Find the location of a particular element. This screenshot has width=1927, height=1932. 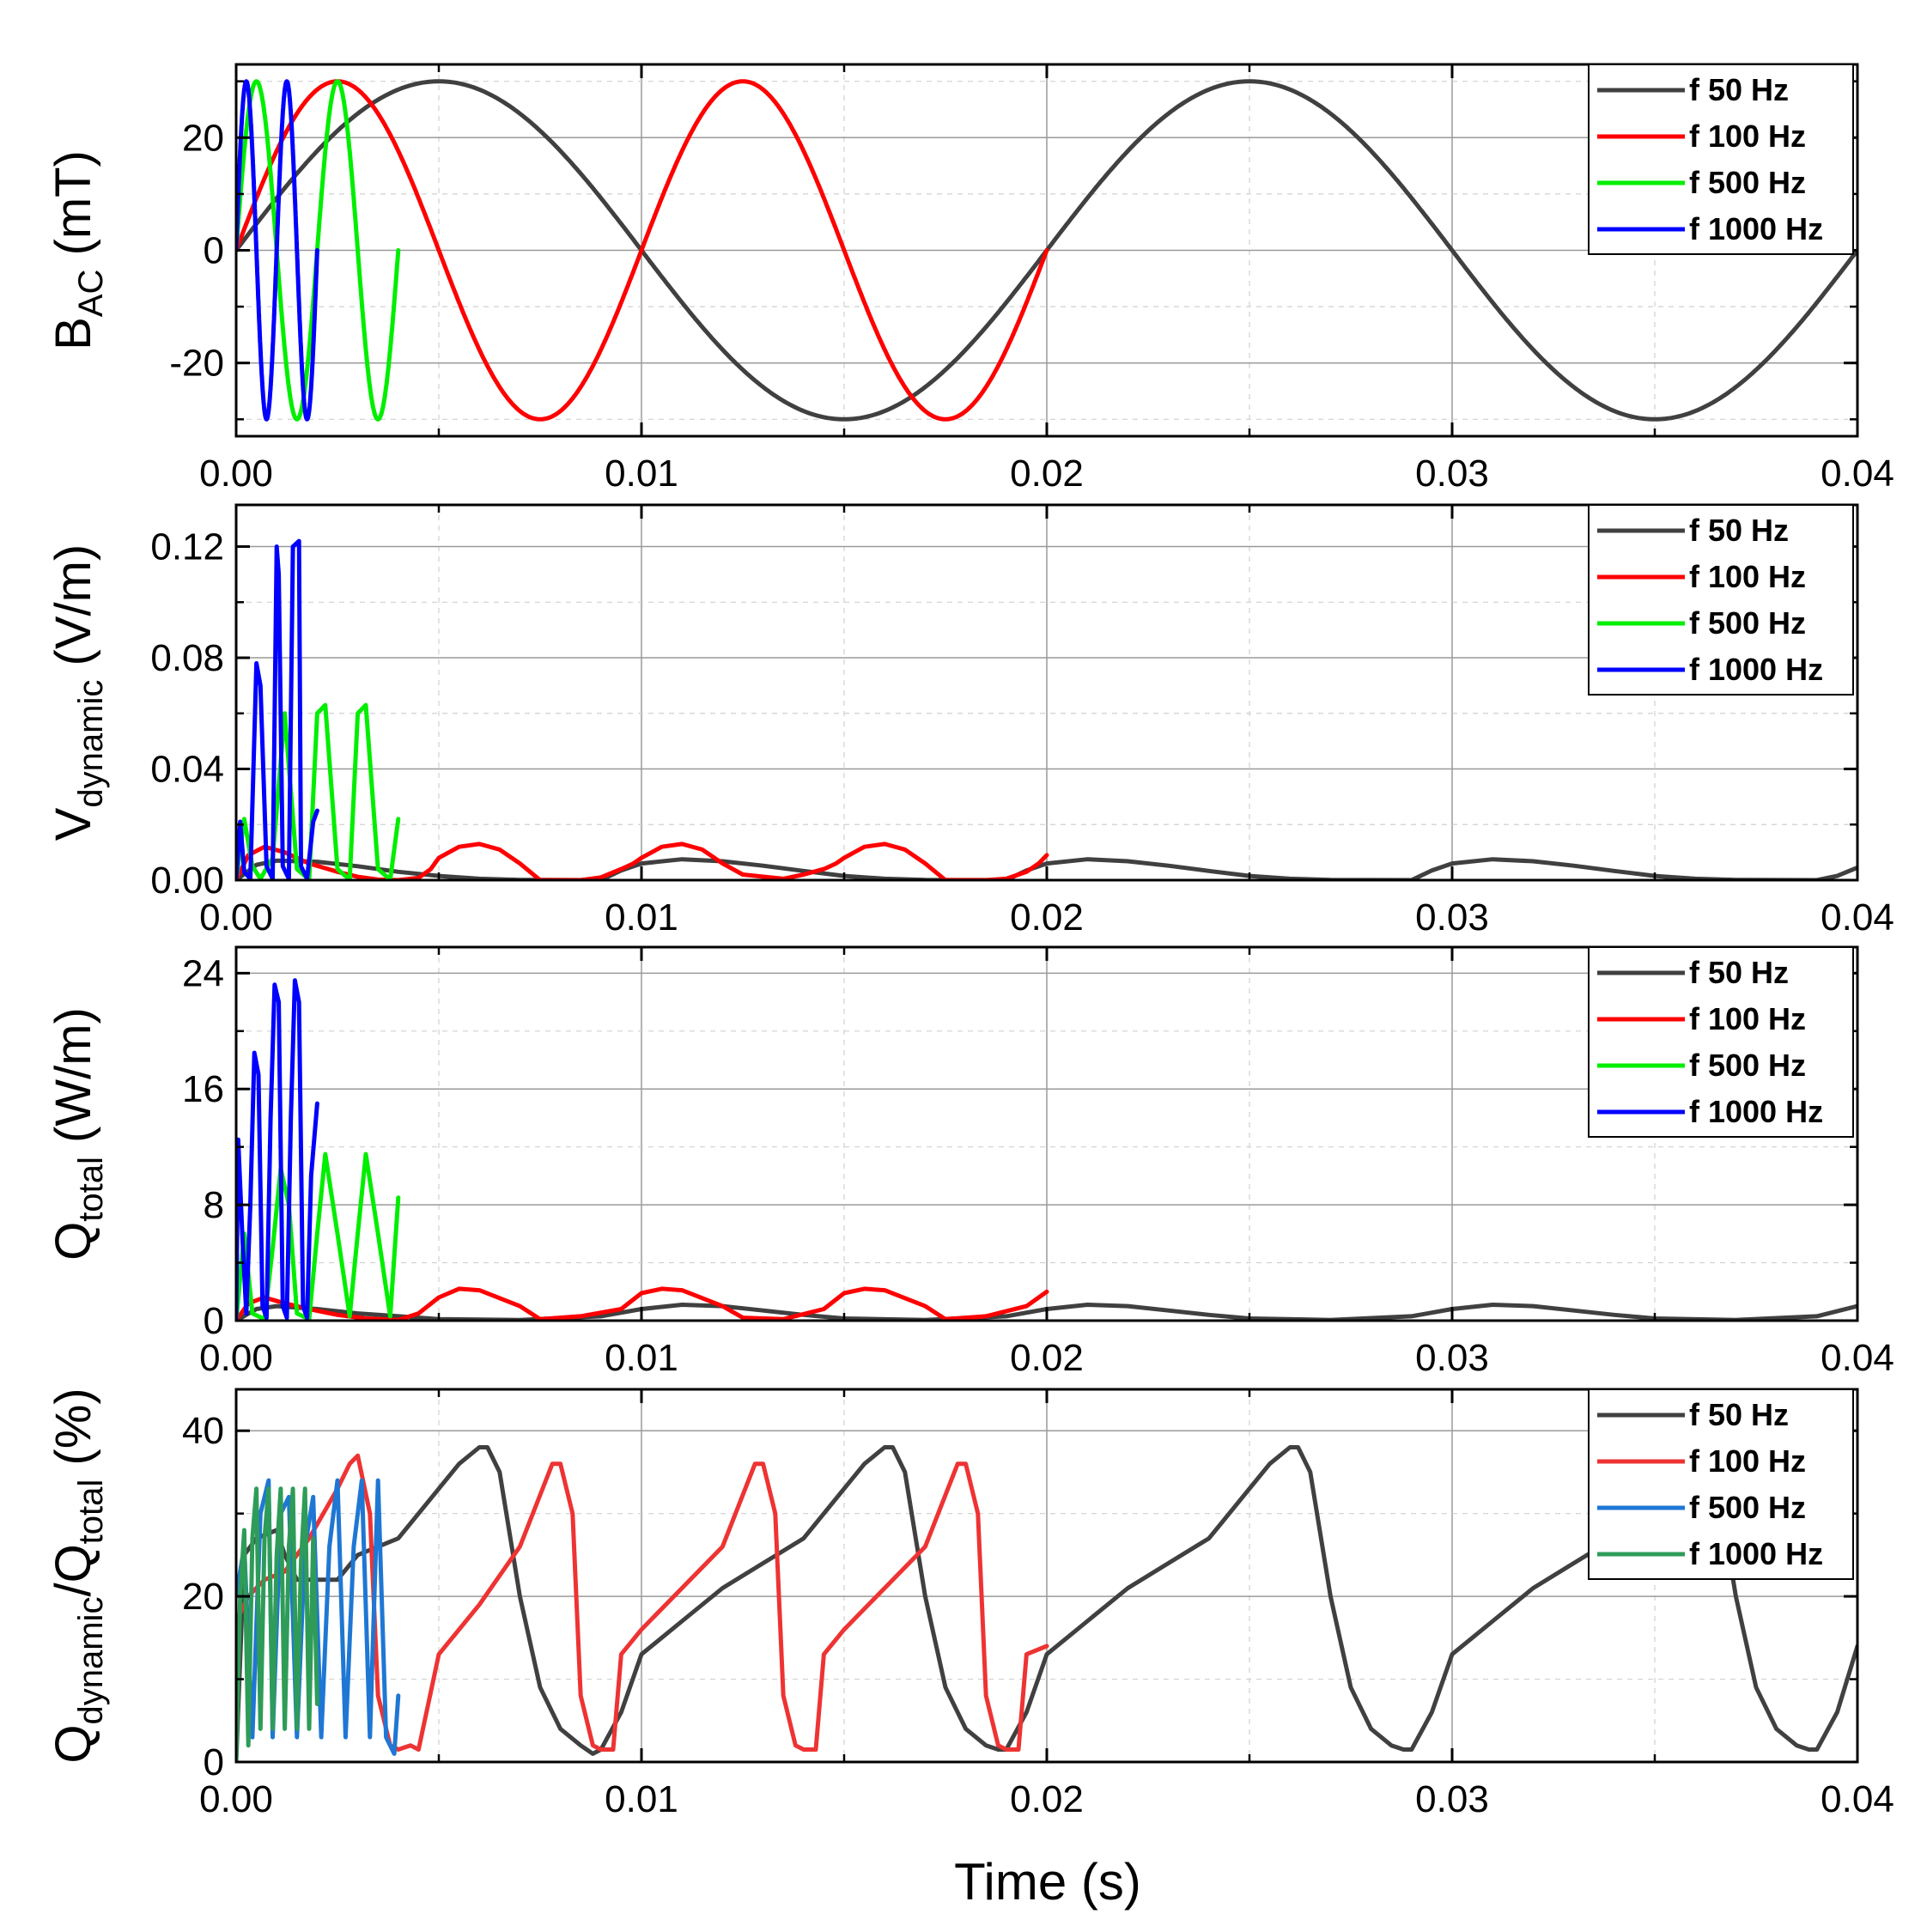

y-axis-title: Qdynamic/Qtotal (%) is located at coordinates (78, 1576).